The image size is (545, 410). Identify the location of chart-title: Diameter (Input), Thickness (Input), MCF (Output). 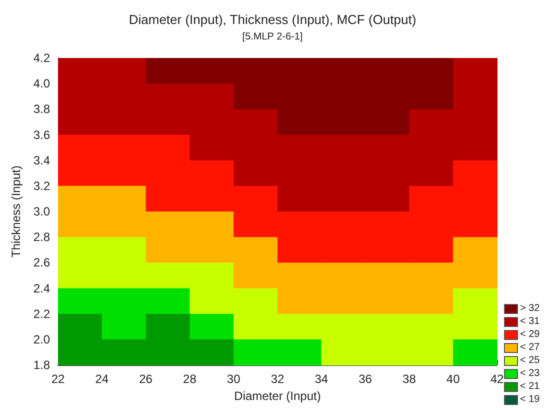
(272, 19).